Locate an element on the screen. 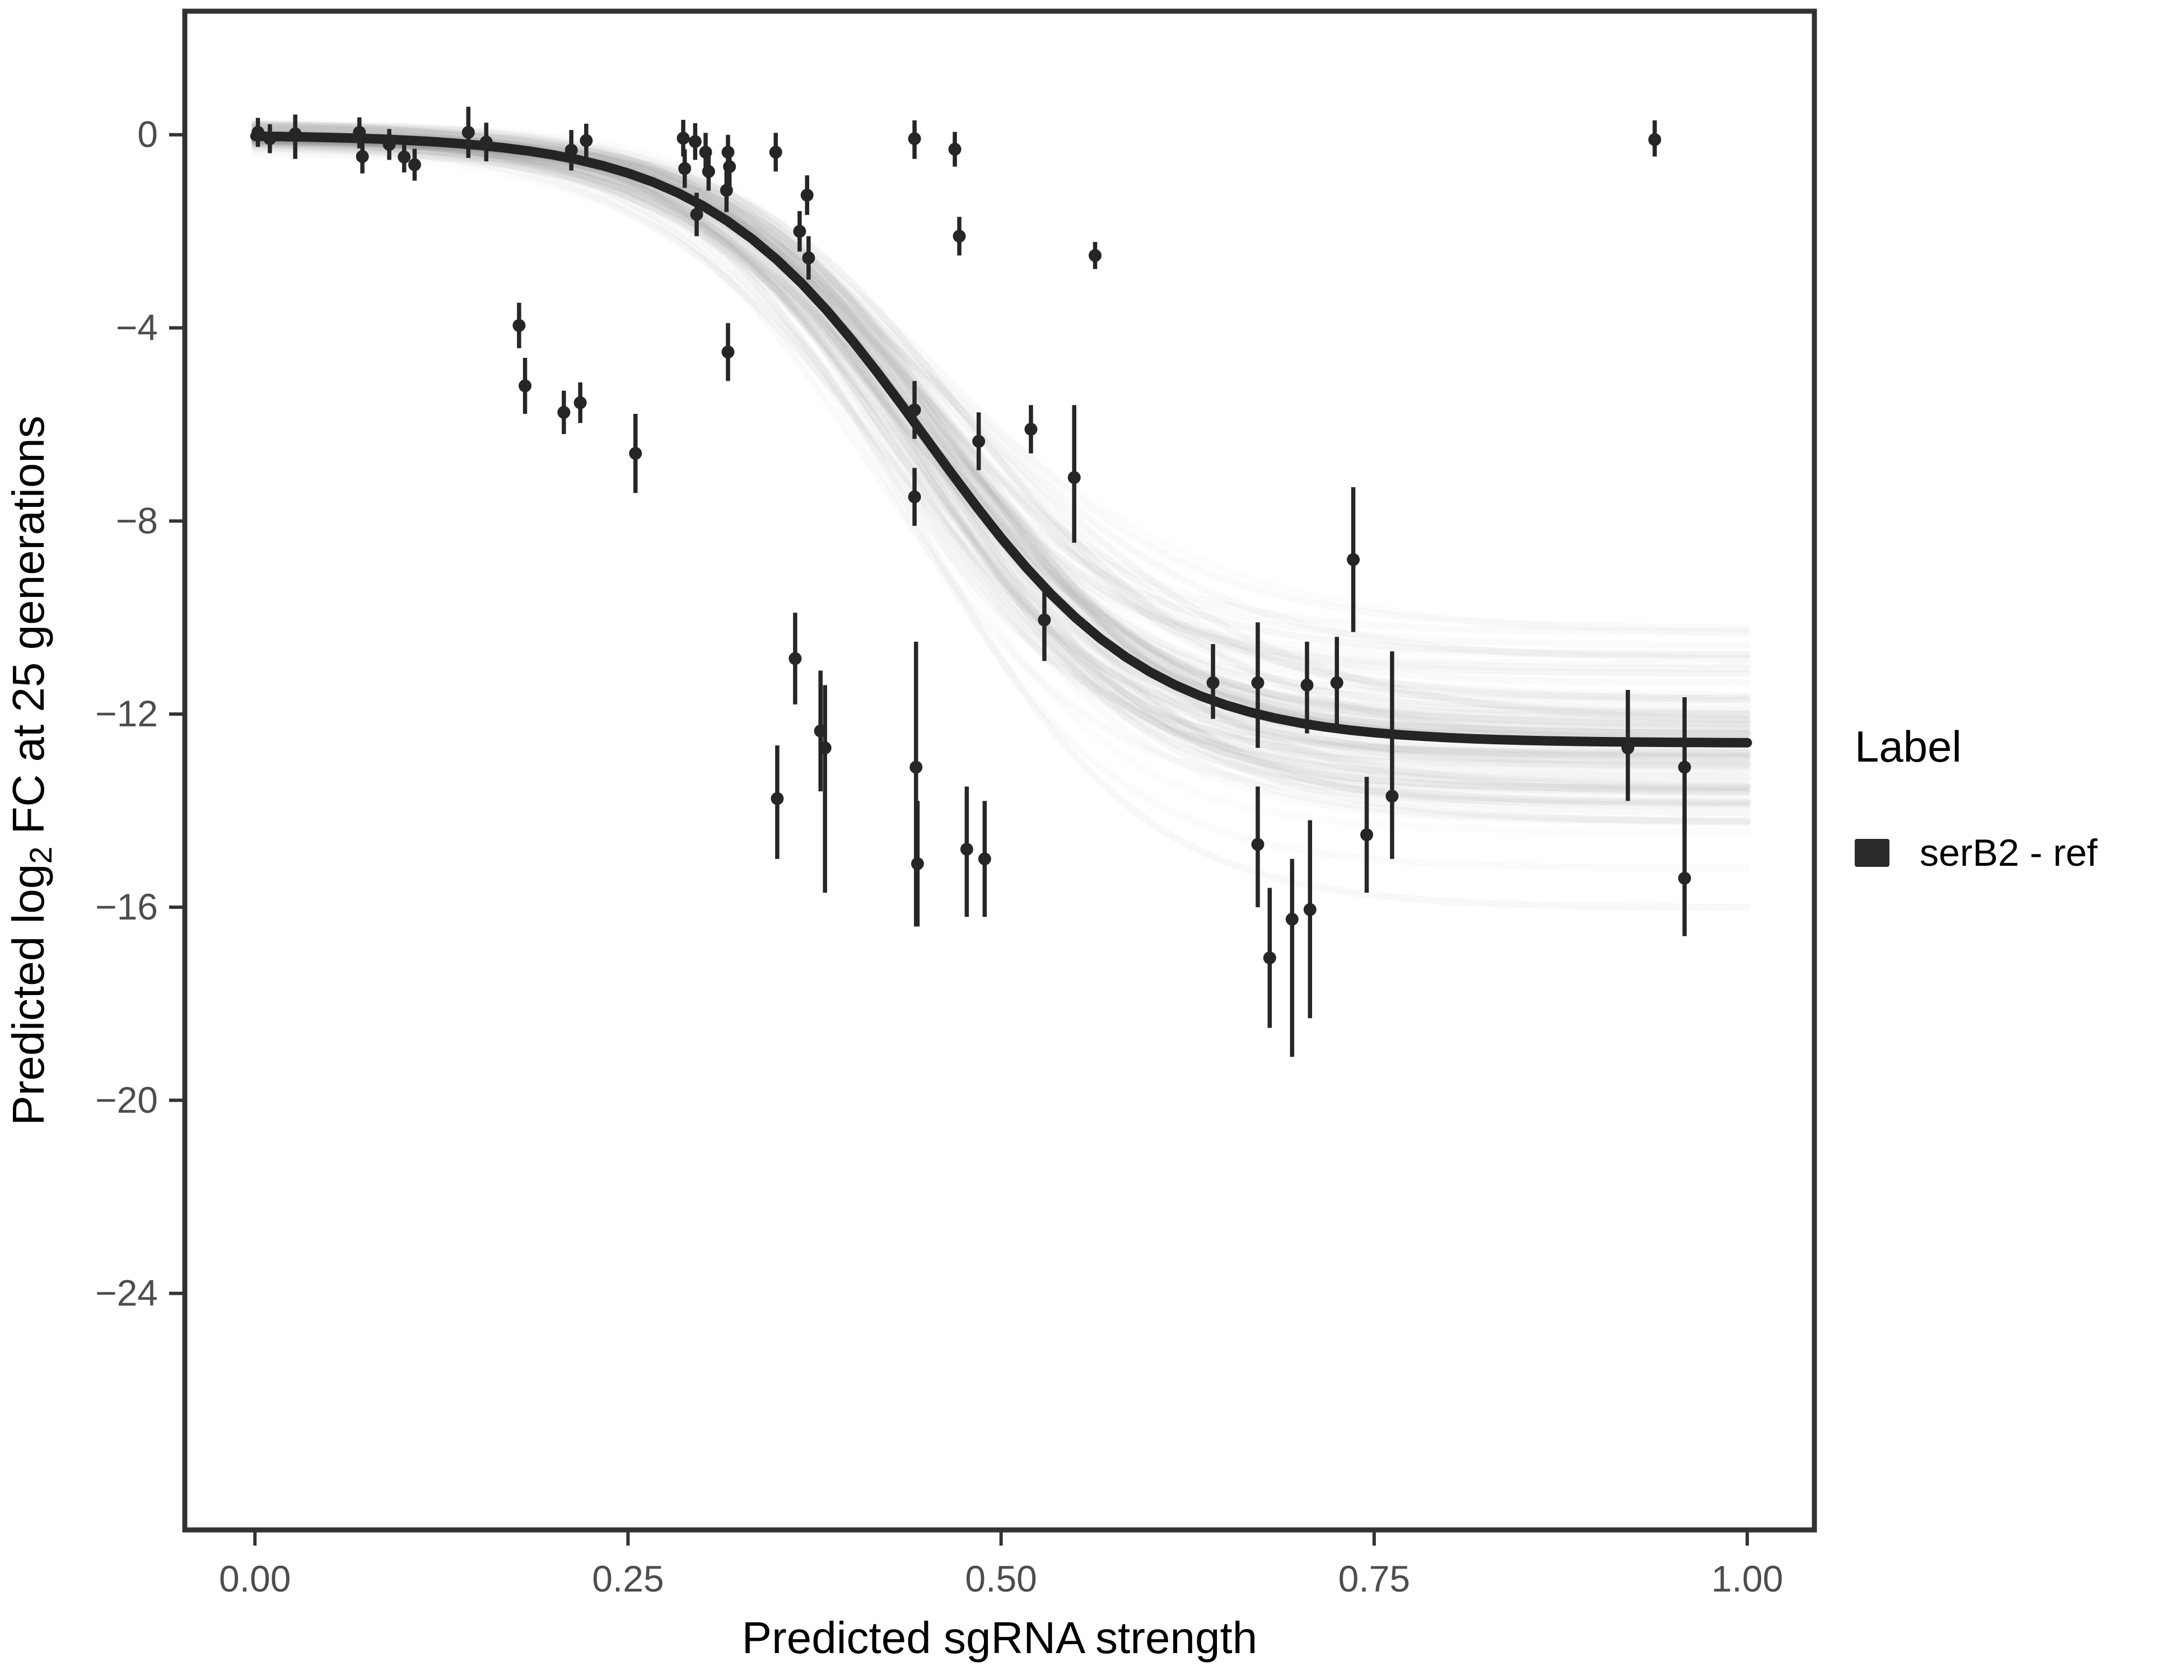  y-tick-label: −8 is located at coordinates (137, 521).